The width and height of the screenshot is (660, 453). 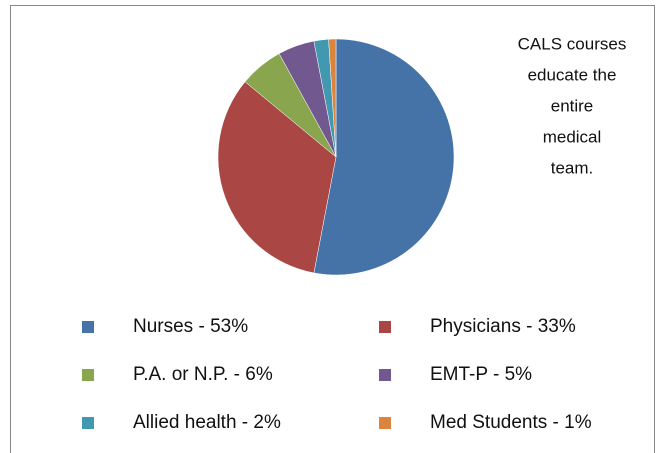 What do you see at coordinates (572, 105) in the screenshot?
I see `annotation: entire` at bounding box center [572, 105].